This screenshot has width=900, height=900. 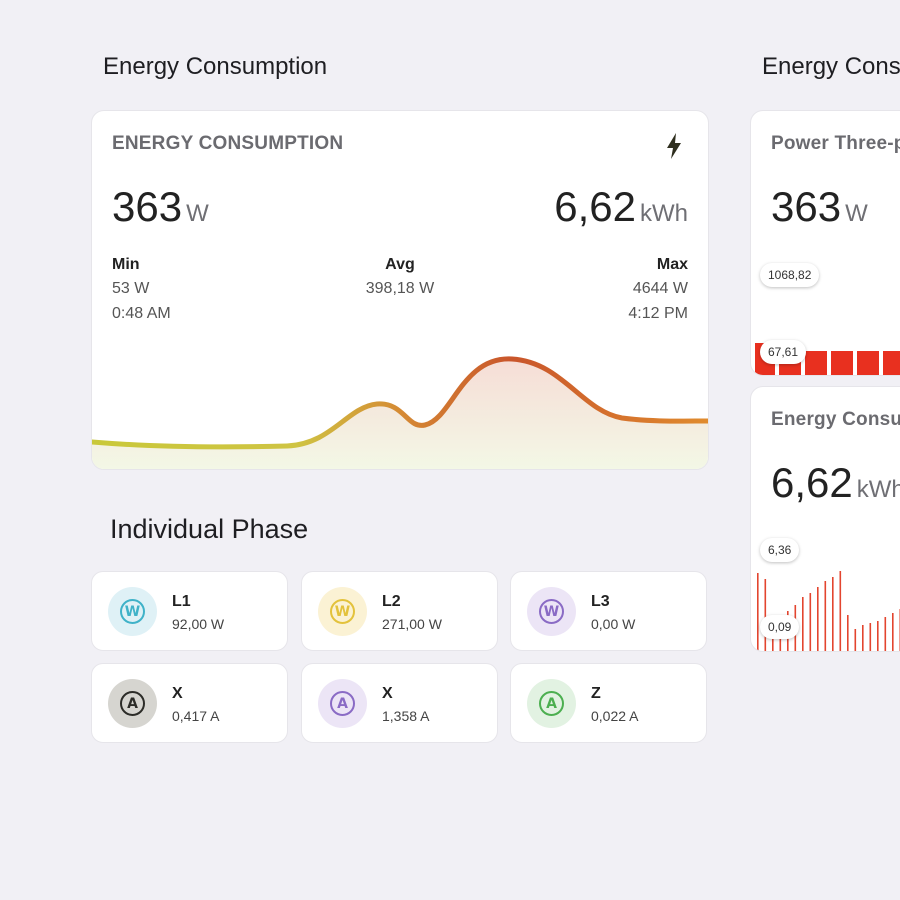 I want to click on phase-name: L3, so click(x=600, y=601).